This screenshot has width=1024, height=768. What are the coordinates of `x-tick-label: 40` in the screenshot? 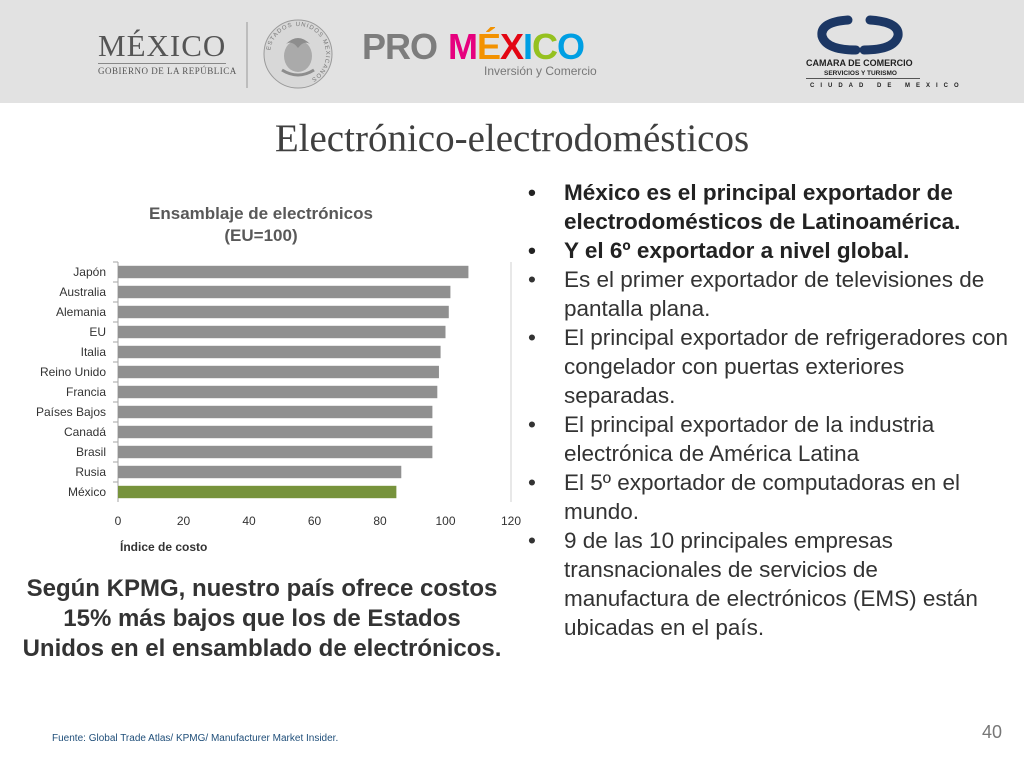 It's located at (249, 521).